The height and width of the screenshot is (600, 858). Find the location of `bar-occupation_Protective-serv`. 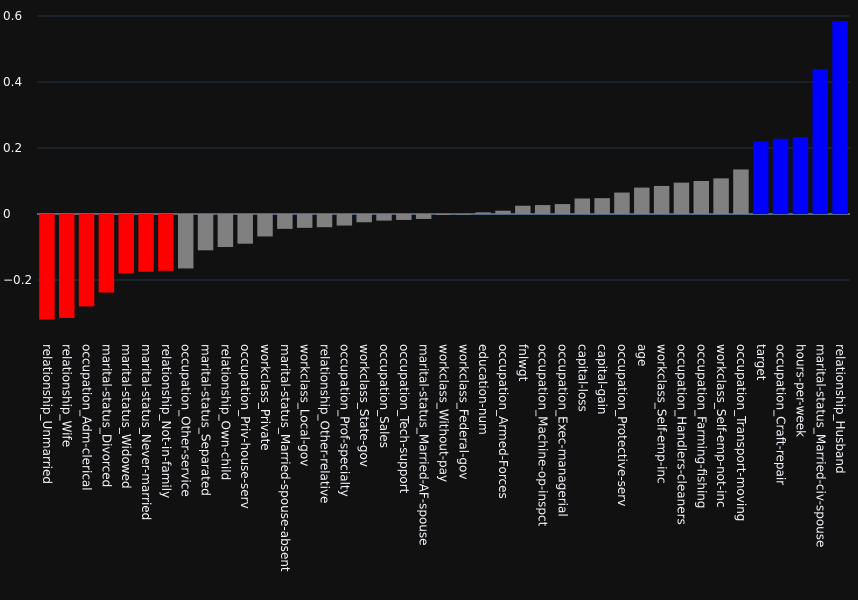

bar-occupation_Protective-serv is located at coordinates (622, 203).